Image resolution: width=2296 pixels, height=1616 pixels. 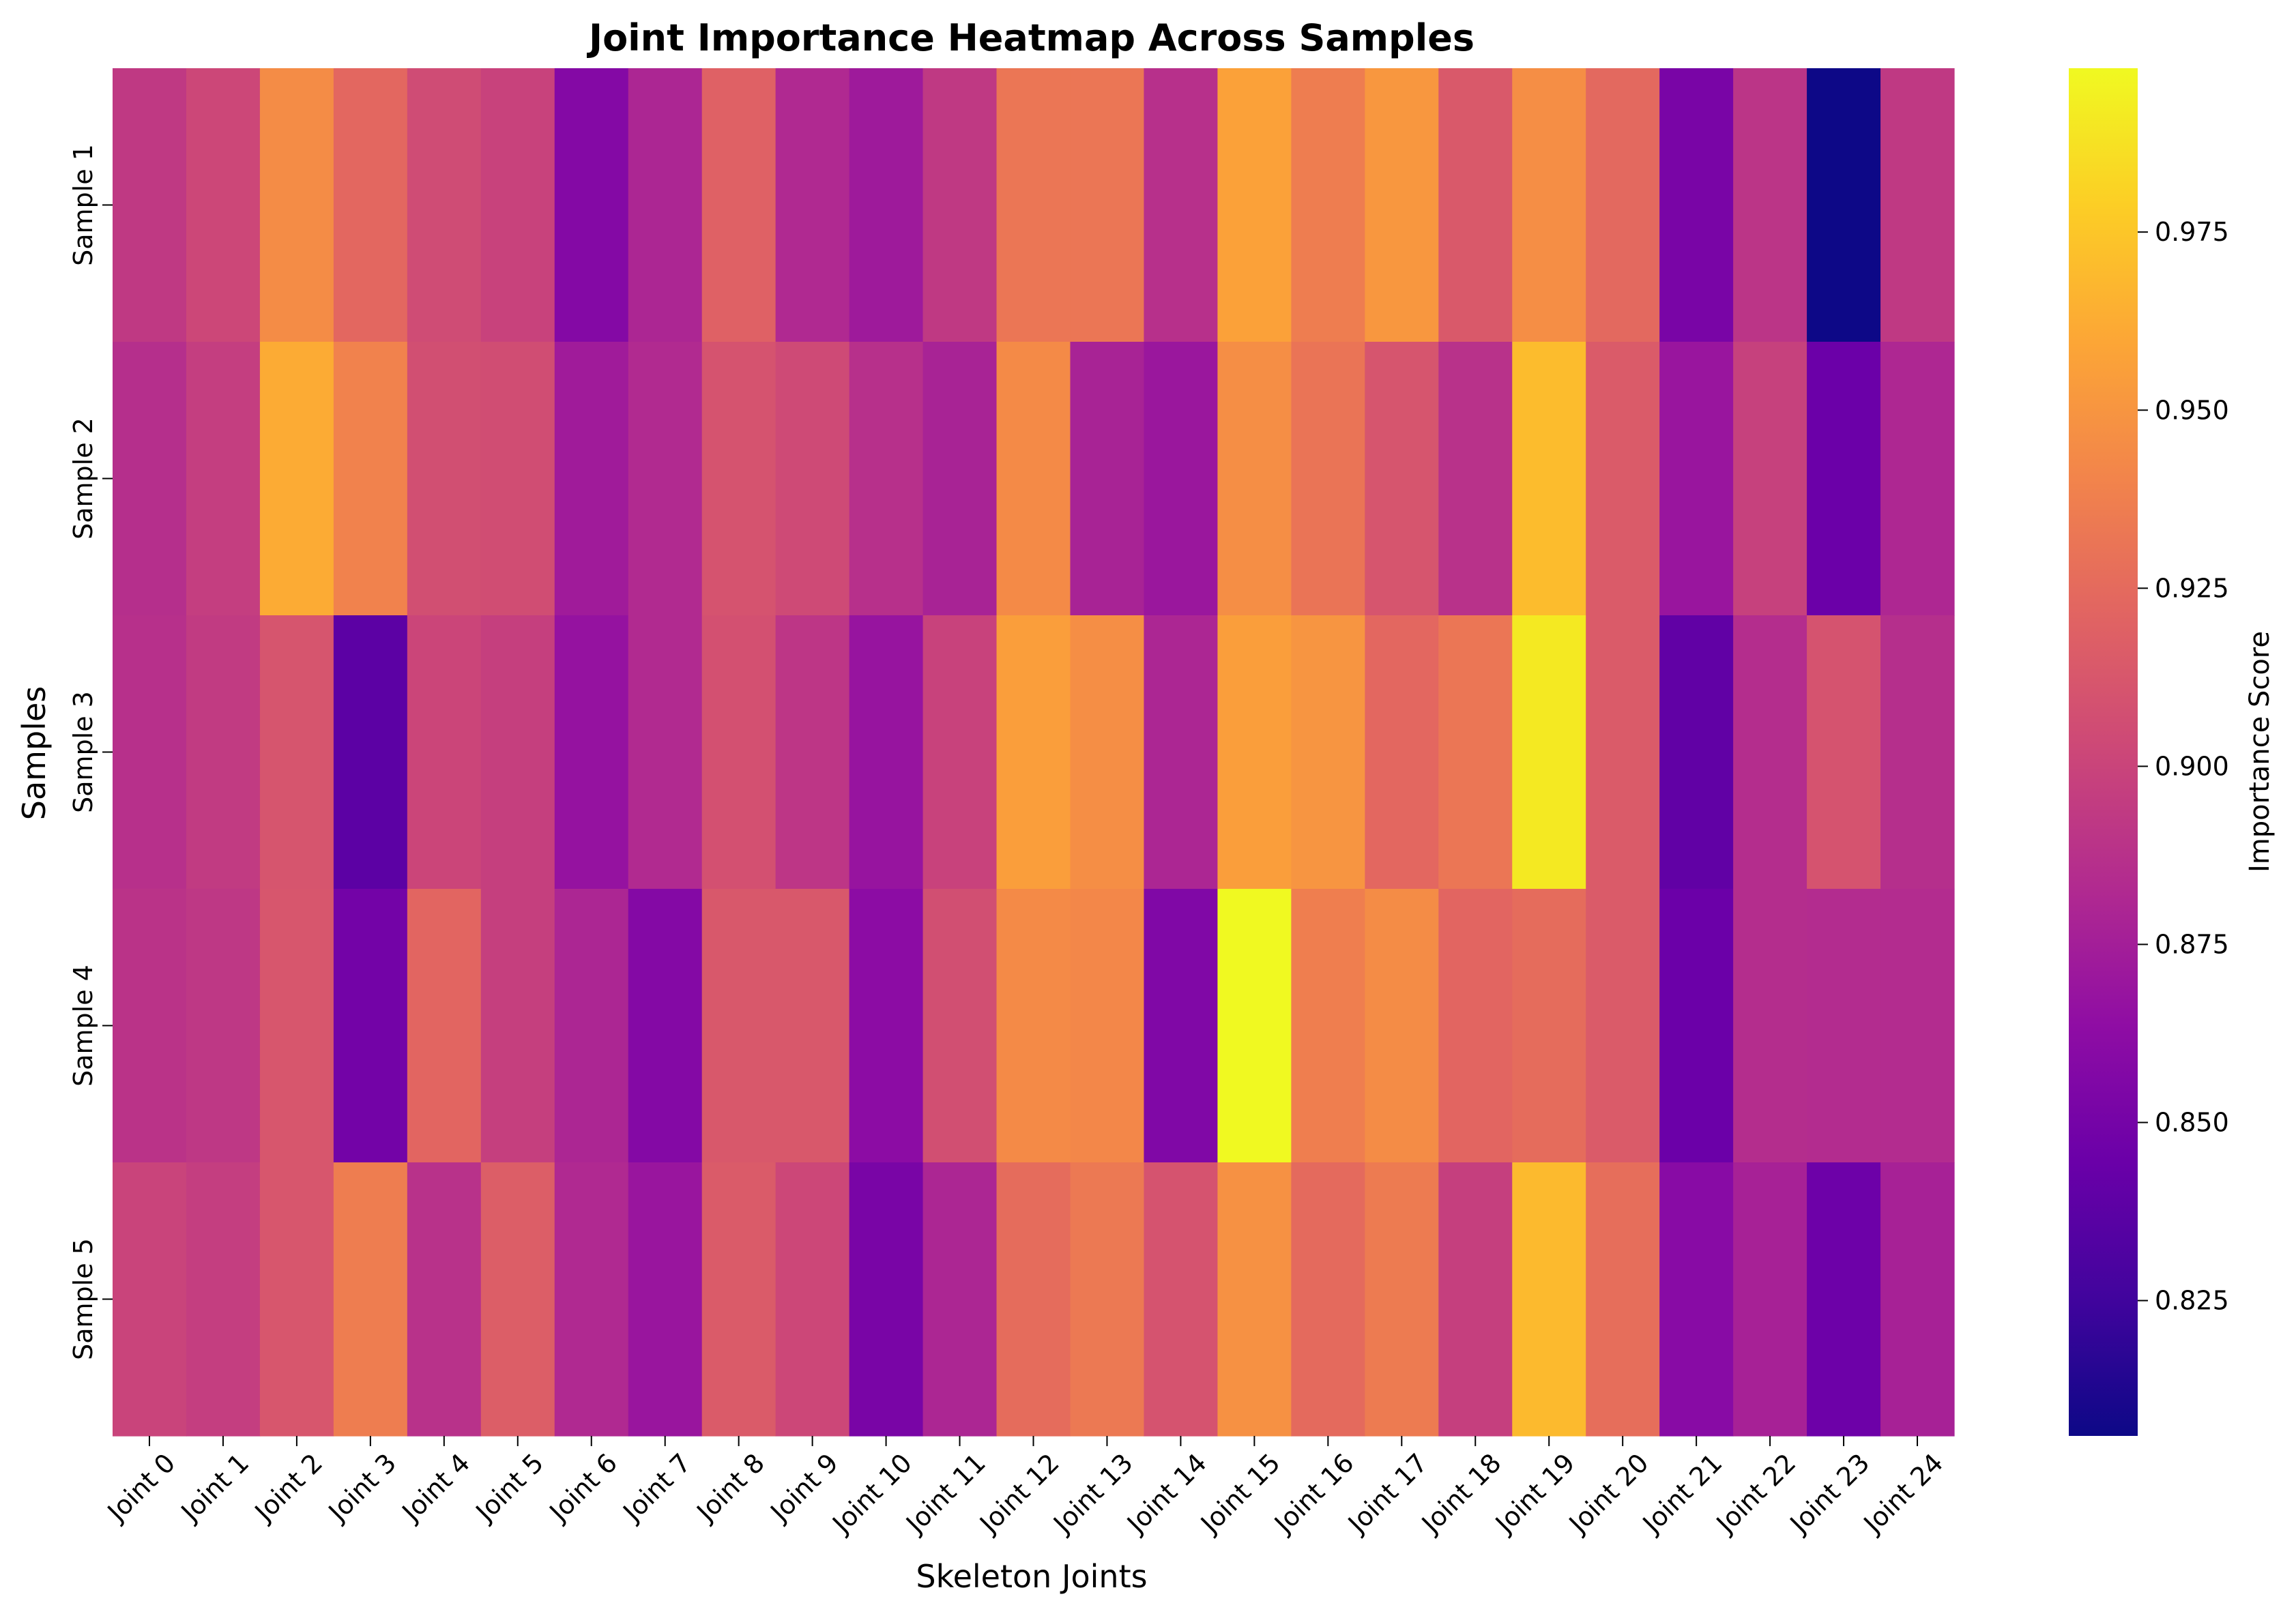 What do you see at coordinates (2192, 1123) in the screenshot?
I see `colorbar-tick-label: 0.850` at bounding box center [2192, 1123].